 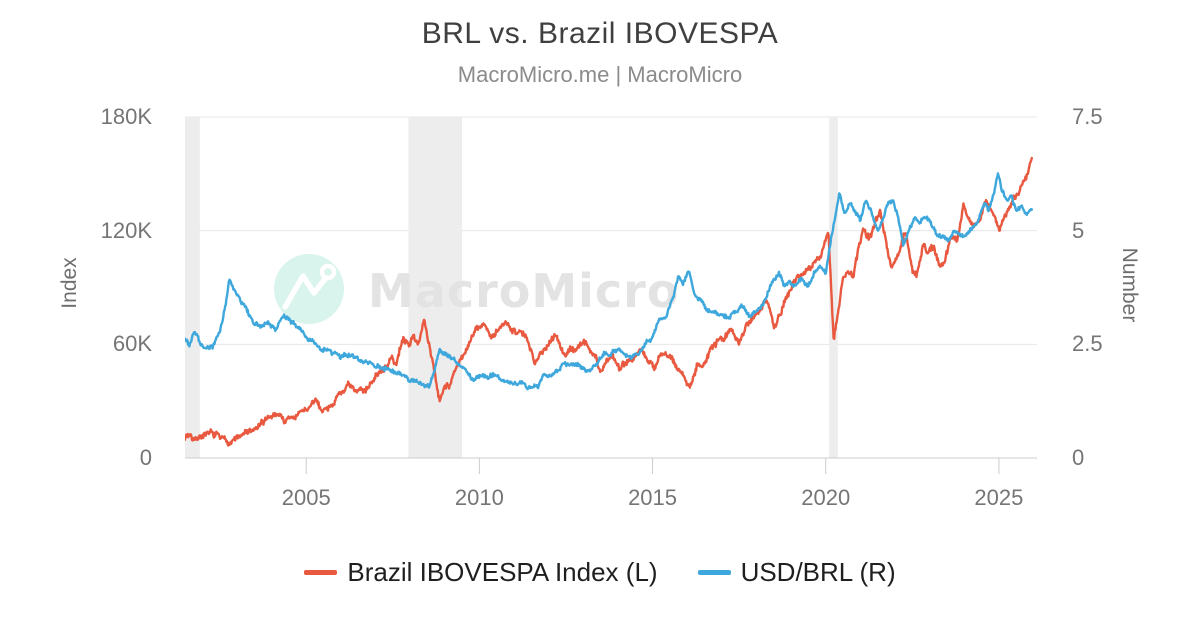 I want to click on x-axis-tick-label: 2020, so click(x=826, y=497).